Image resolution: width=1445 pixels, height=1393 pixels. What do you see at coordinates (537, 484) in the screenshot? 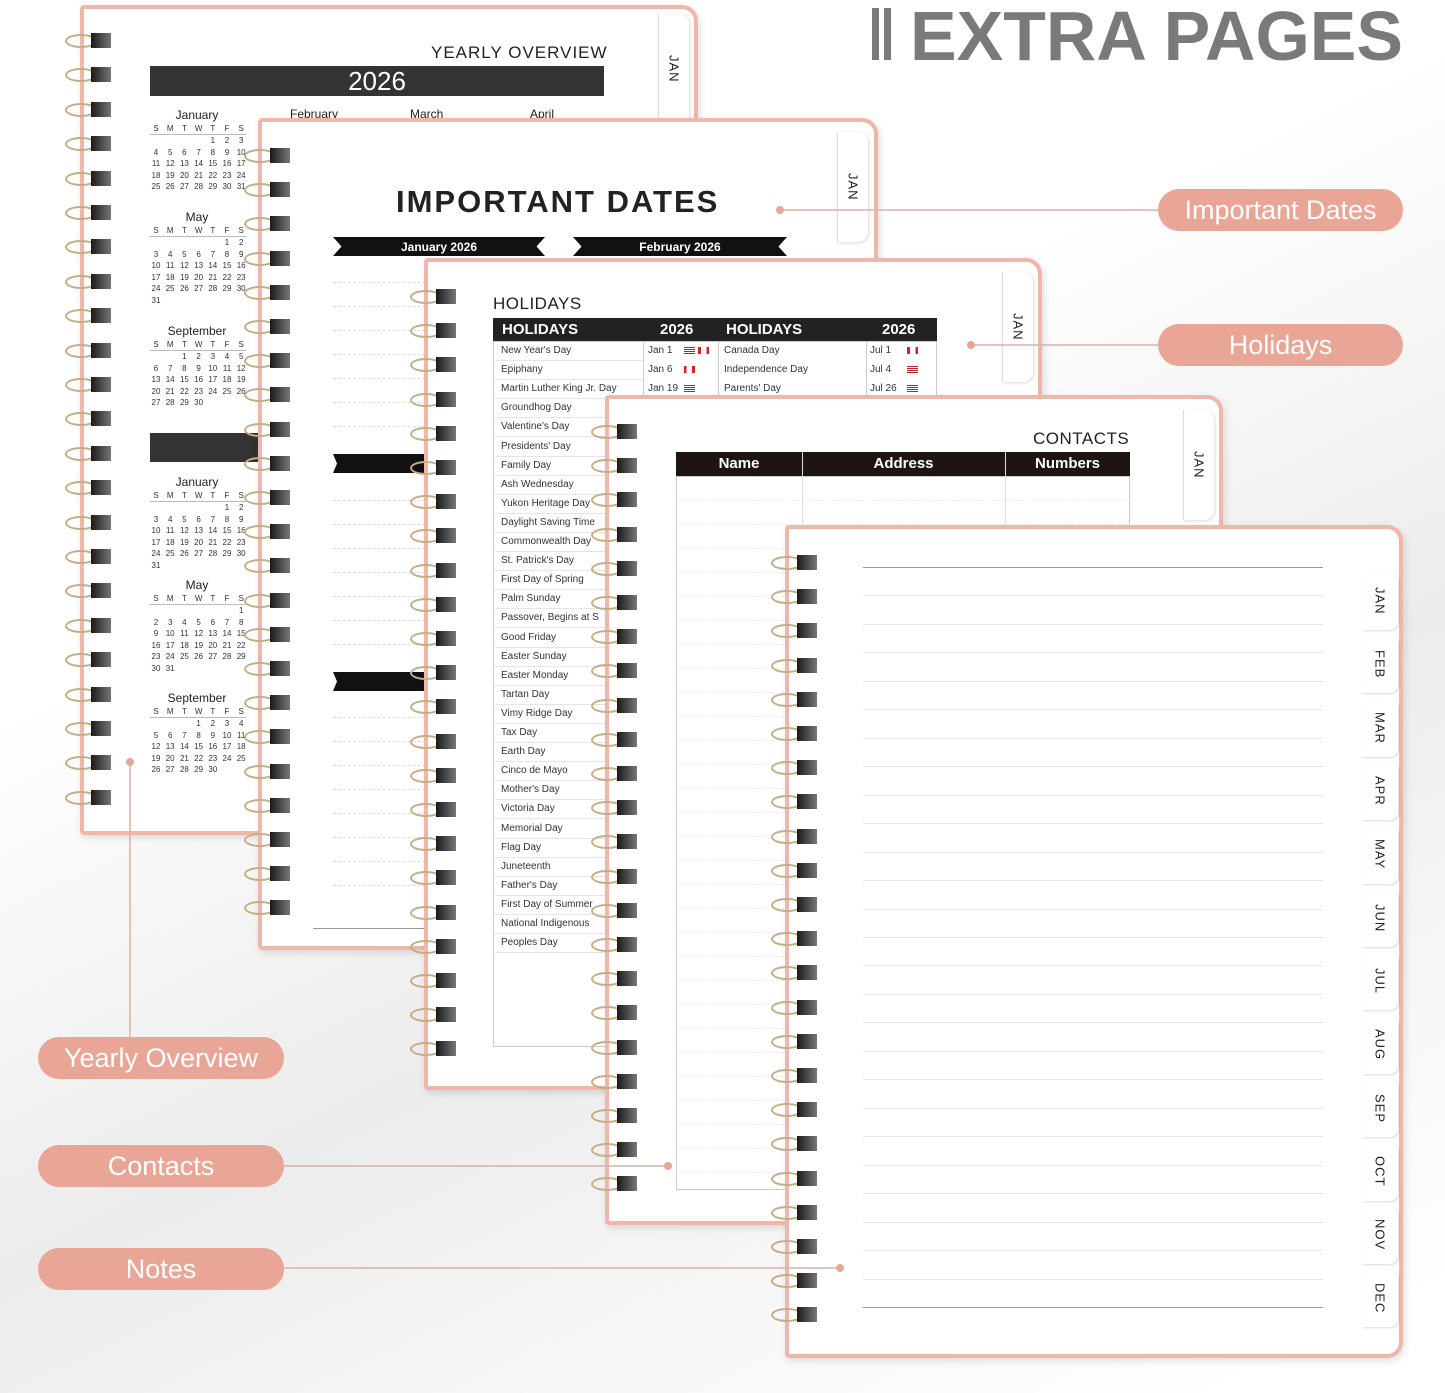
I see `holiday-name: Ash Wednesday` at bounding box center [537, 484].